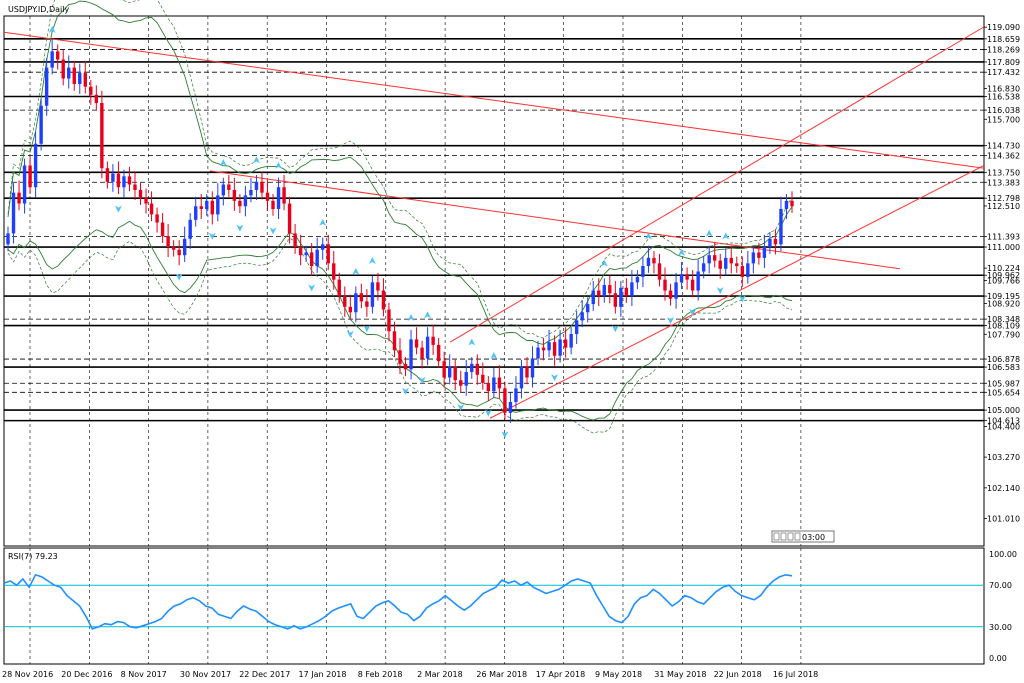 This screenshot has height=683, width=1024. Describe the element at coordinates (738, 674) in the screenshot. I see `date-tick-label: 22 Jun 2018` at that location.